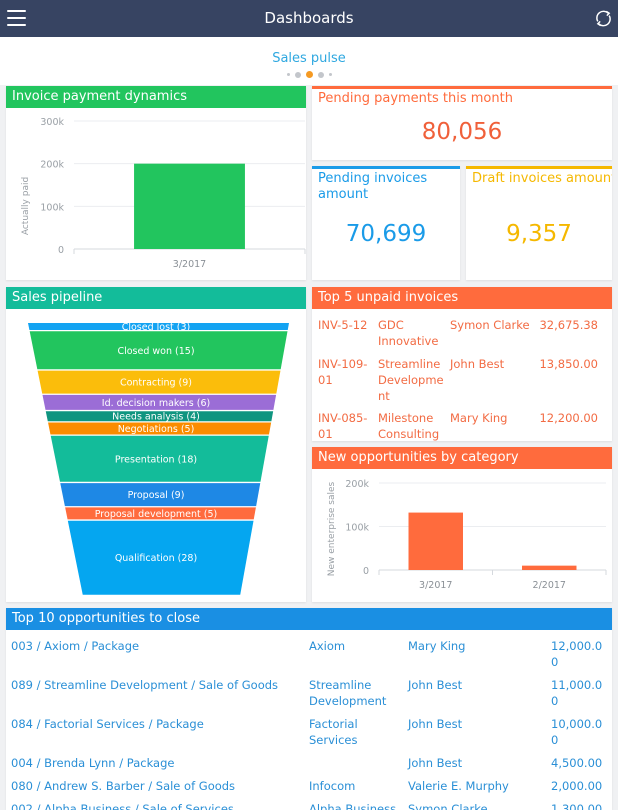 The height and width of the screenshot is (810, 618). I want to click on funnel-stage-label: Negotiations (5), so click(156, 429).